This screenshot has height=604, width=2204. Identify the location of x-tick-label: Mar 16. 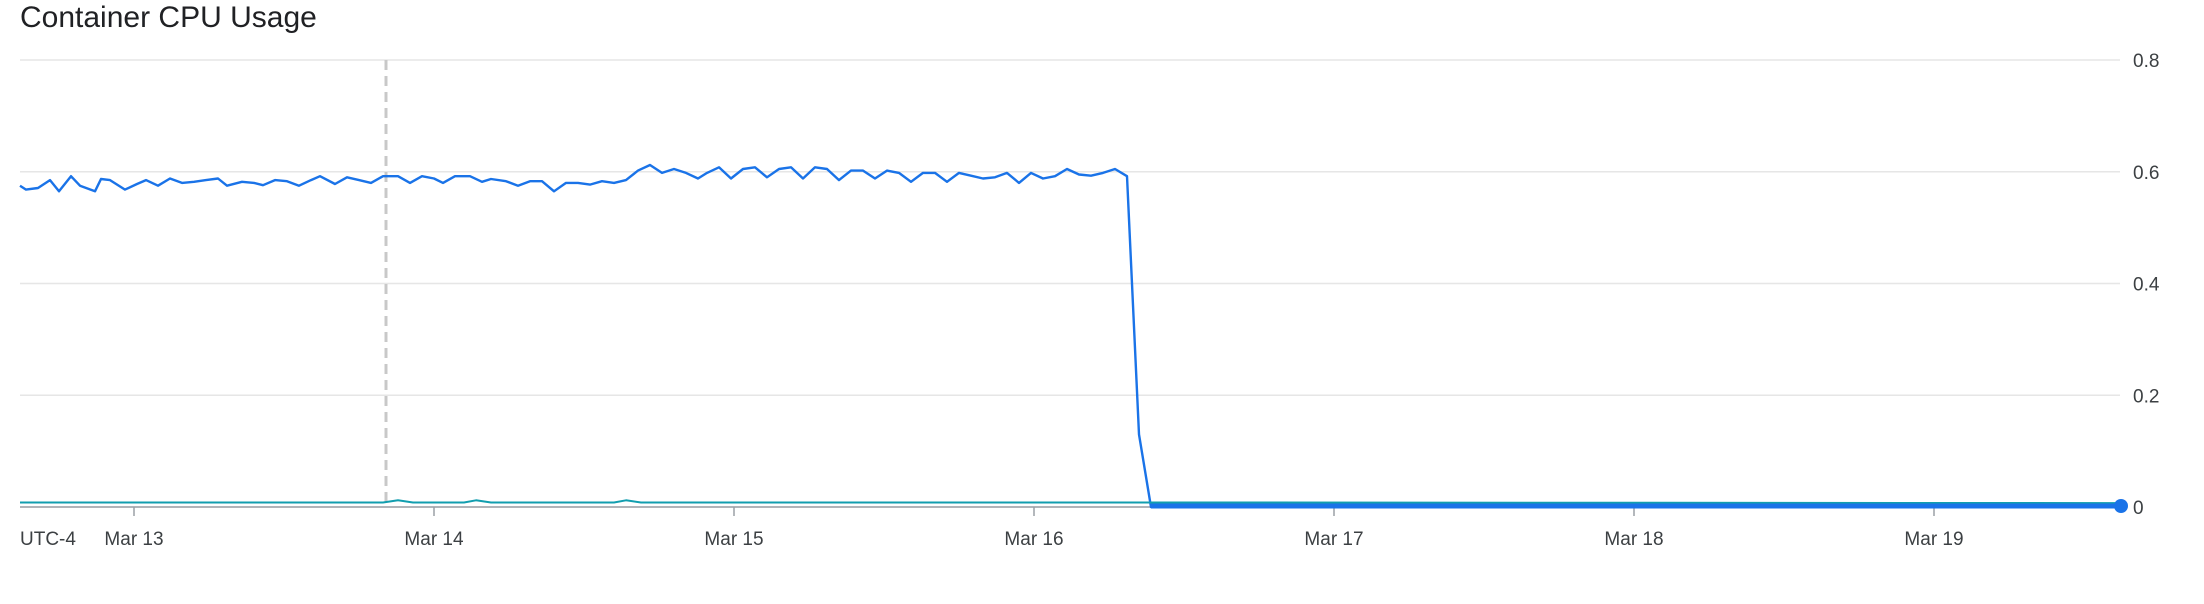
(1033, 539).